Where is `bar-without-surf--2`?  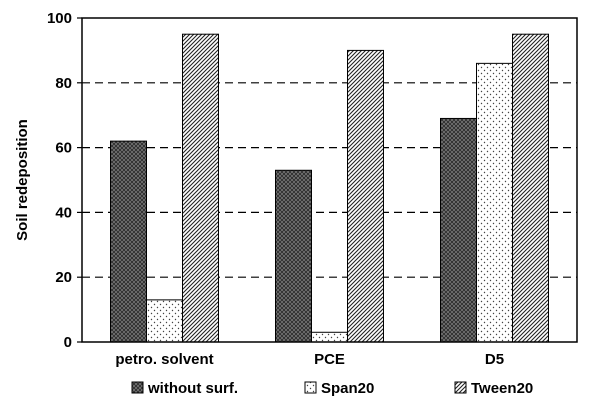 bar-without-surf--2 is located at coordinates (458, 230).